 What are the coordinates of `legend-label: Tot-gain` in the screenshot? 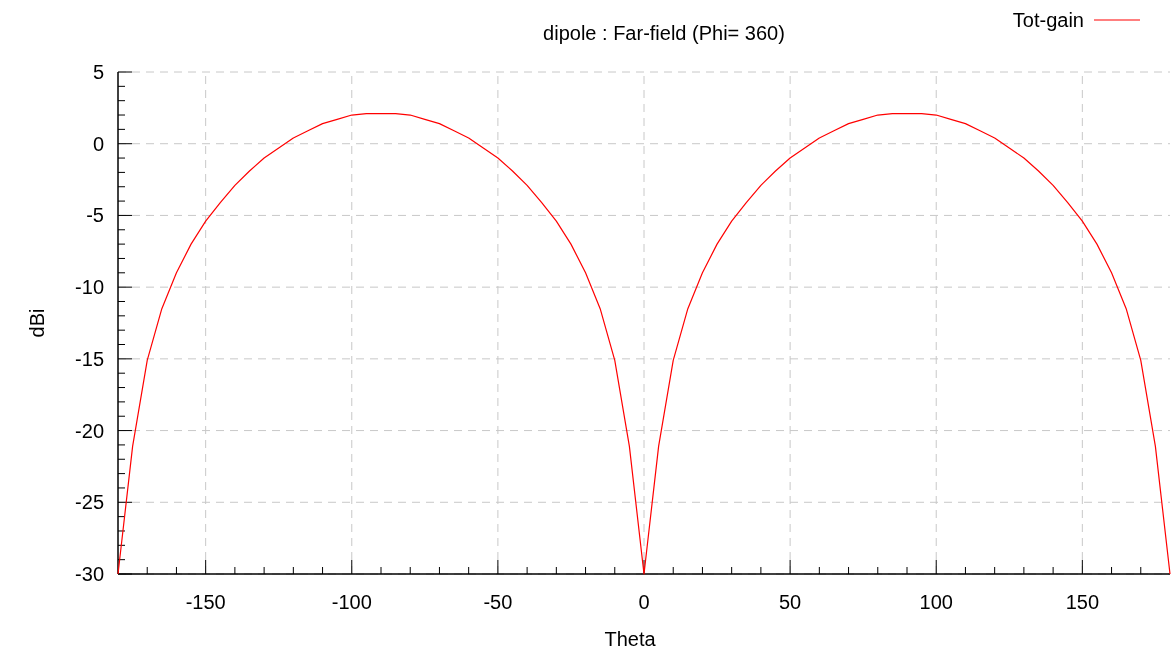 It's located at (1048, 20).